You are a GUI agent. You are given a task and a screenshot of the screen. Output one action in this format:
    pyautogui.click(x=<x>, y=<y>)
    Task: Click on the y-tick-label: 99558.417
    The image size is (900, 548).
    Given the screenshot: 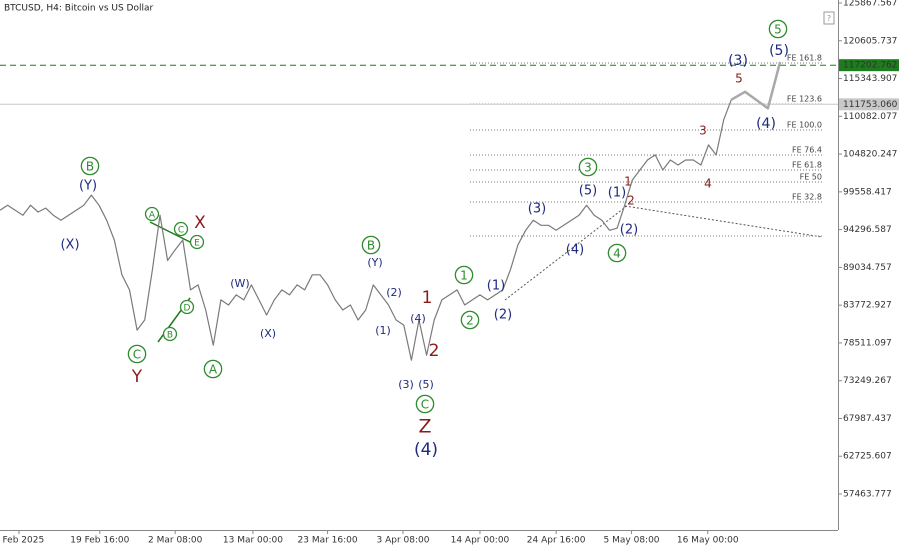 What is the action you would take?
    pyautogui.click(x=867, y=192)
    